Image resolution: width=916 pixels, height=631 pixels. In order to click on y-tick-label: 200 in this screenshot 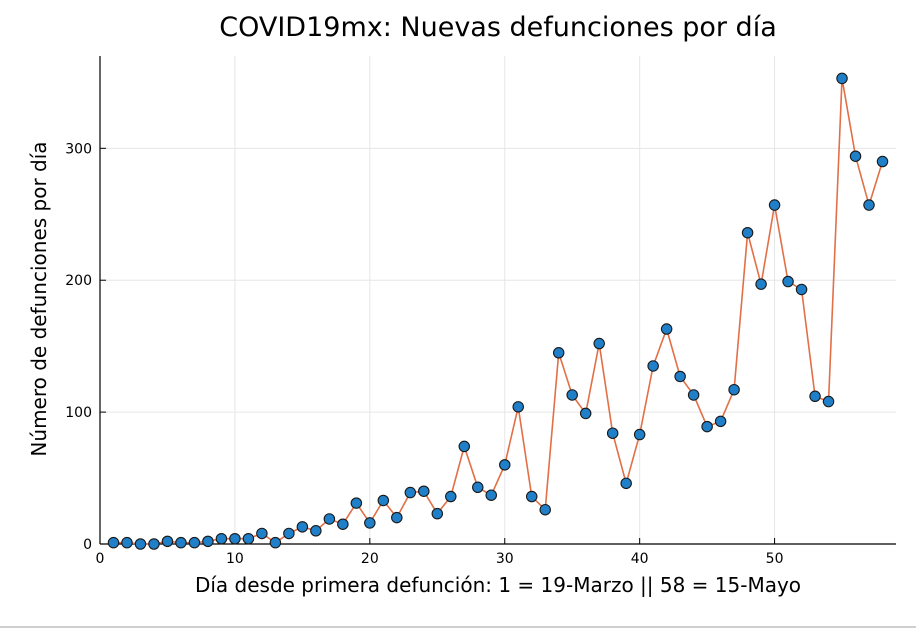, I will do `click(78, 281)`.